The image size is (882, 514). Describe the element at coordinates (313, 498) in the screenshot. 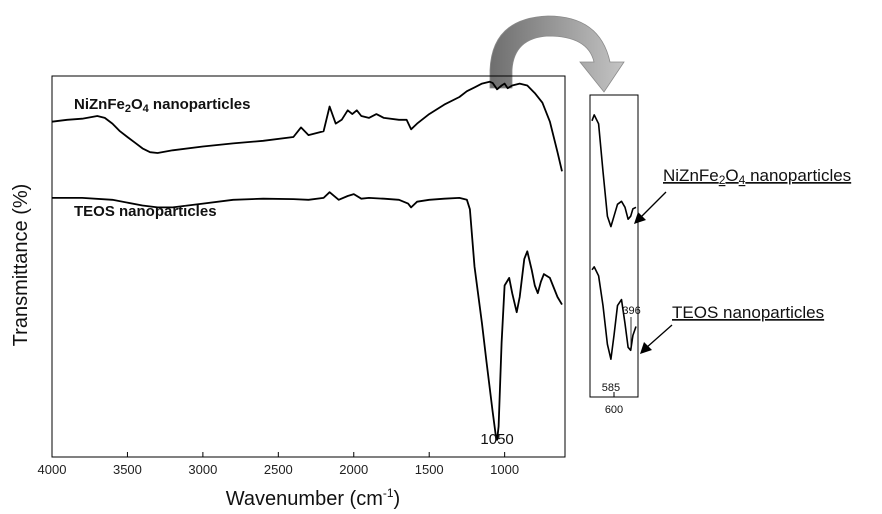

I see `x-axis-title: Wavenumber (cm-1)` at that location.